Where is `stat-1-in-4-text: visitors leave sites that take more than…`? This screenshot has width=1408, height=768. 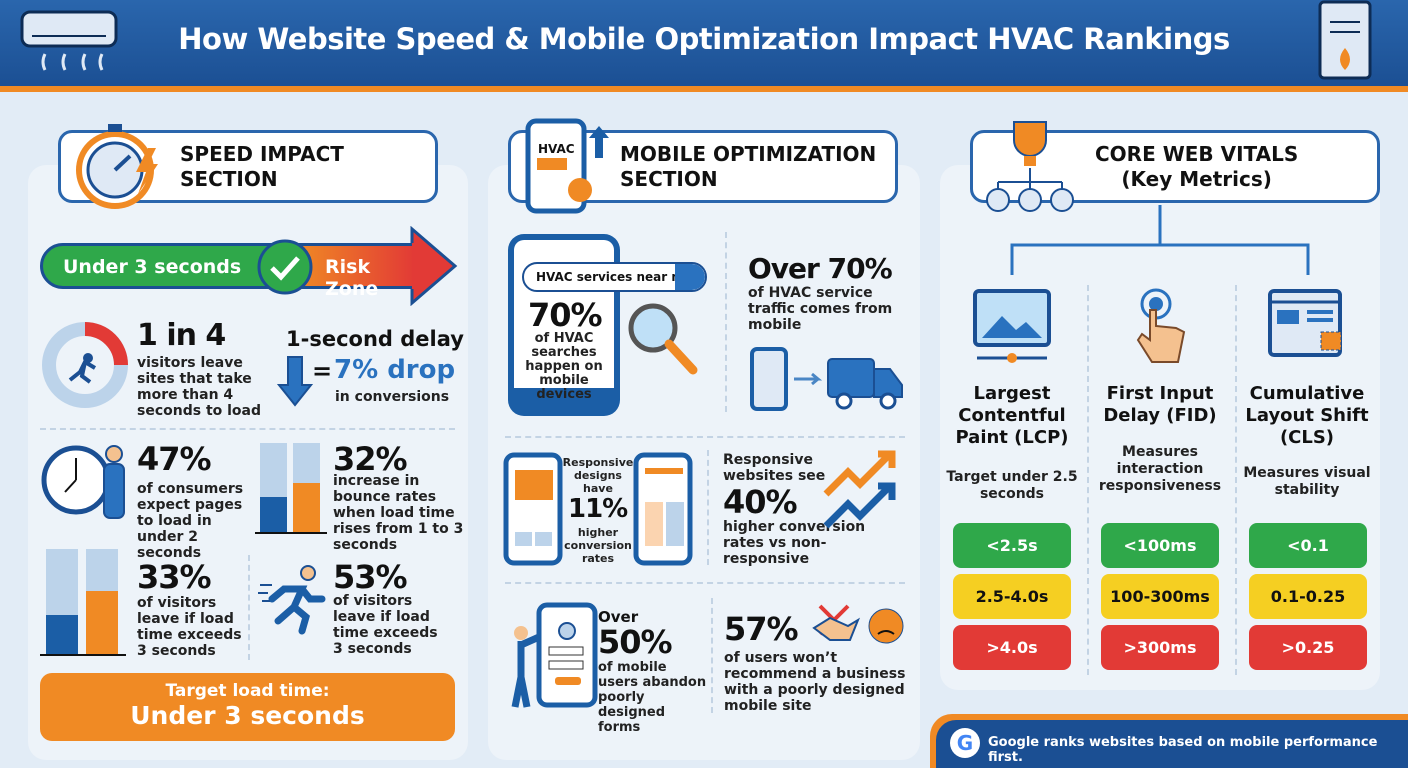 stat-1-in-4-text: visitors leave sites that take more than… is located at coordinates (199, 387).